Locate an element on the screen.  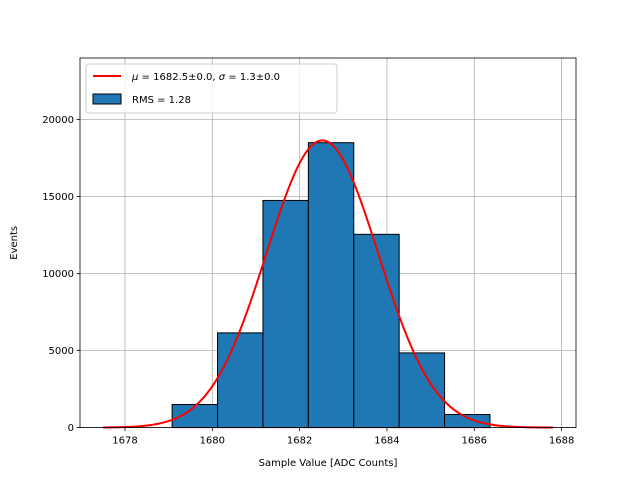
x-tick-label: 1686 is located at coordinates (474, 441).